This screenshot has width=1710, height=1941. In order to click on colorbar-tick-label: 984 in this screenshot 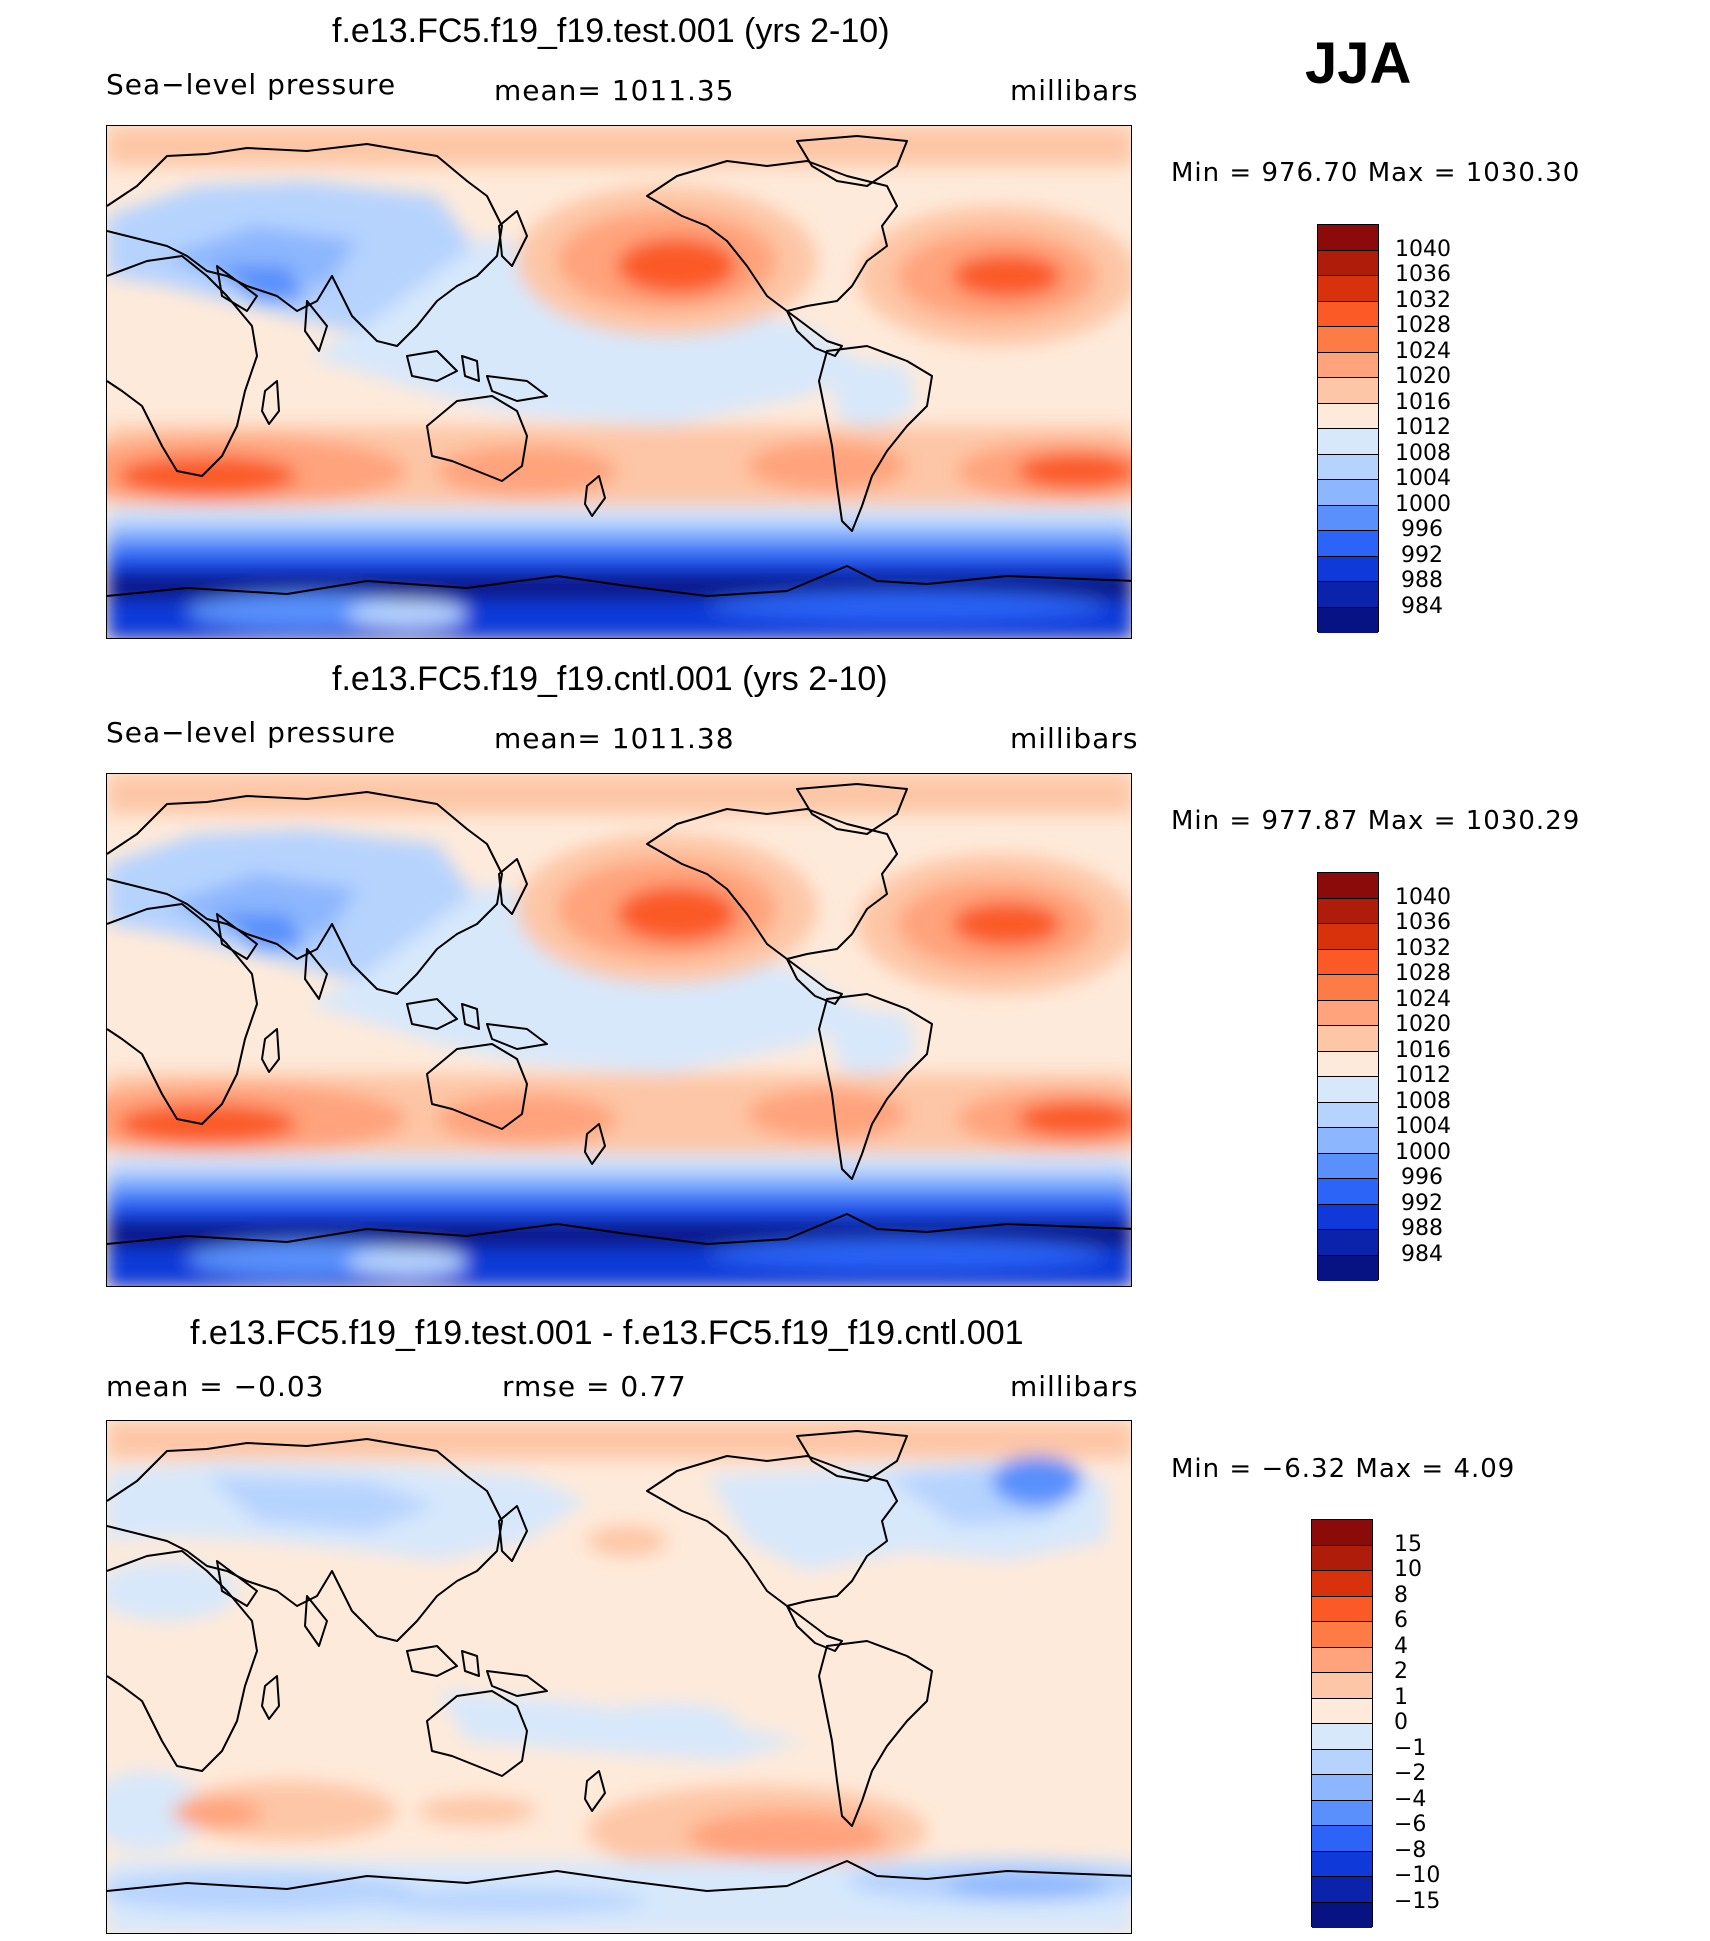, I will do `click(1422, 606)`.